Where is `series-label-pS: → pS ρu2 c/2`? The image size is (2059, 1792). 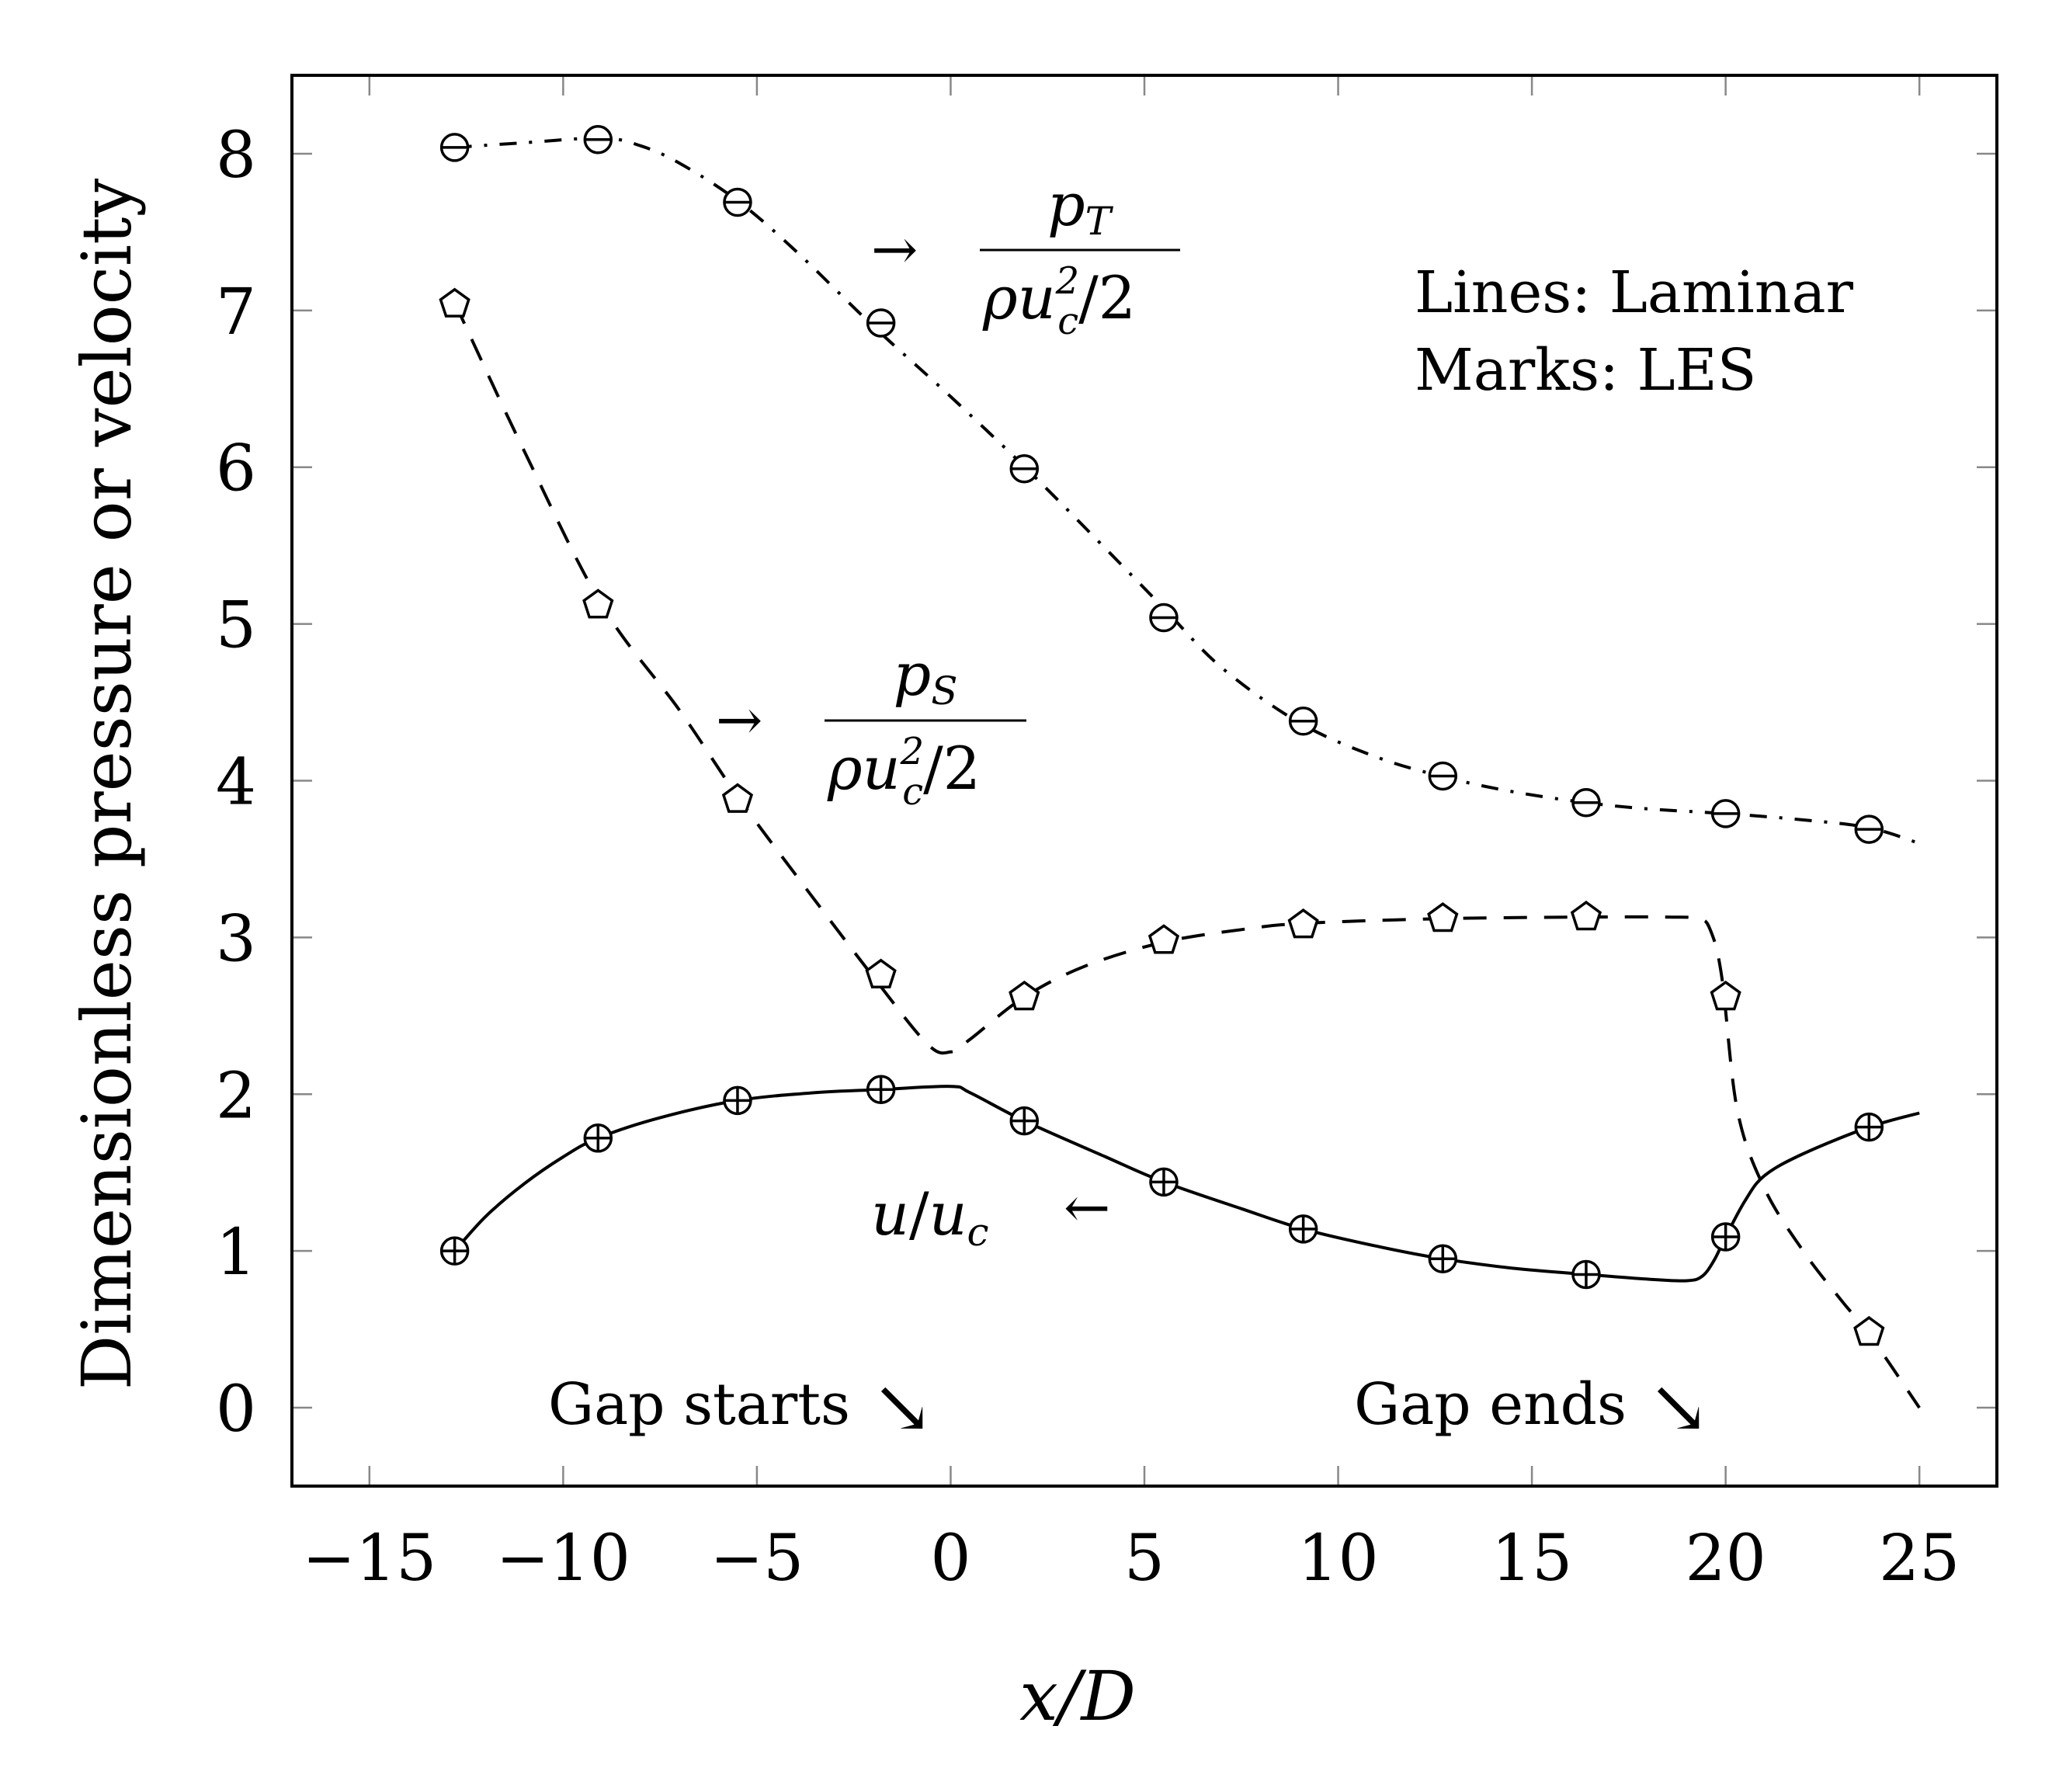 series-label-pS: → pS ρu2 c/2 is located at coordinates (871, 727).